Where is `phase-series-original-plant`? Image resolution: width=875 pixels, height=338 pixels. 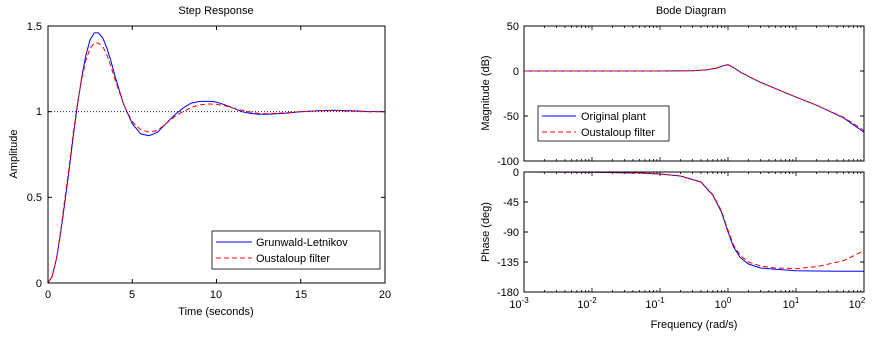
phase-series-original-plant is located at coordinates (693, 221).